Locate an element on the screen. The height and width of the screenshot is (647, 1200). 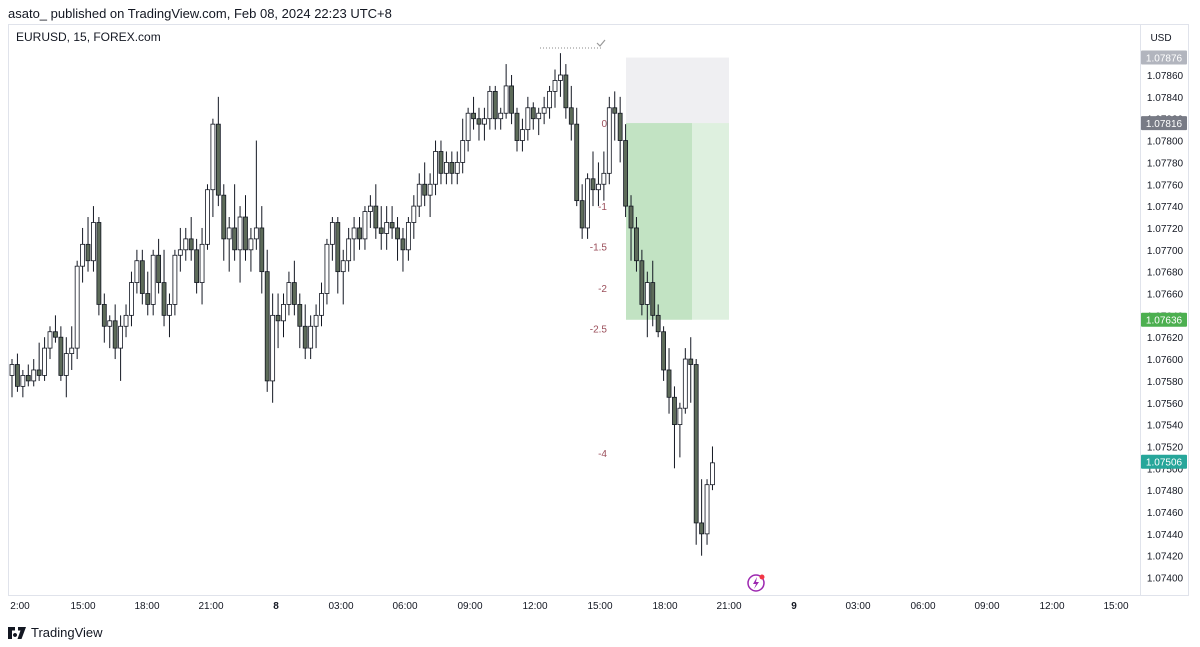
time-tick-label: 8 is located at coordinates (276, 606).